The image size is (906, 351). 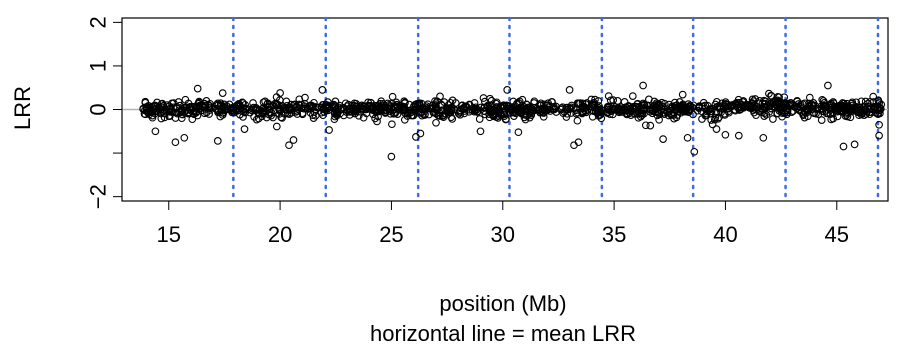 What do you see at coordinates (503, 234) in the screenshot?
I see `x-tick-label-30: 30` at bounding box center [503, 234].